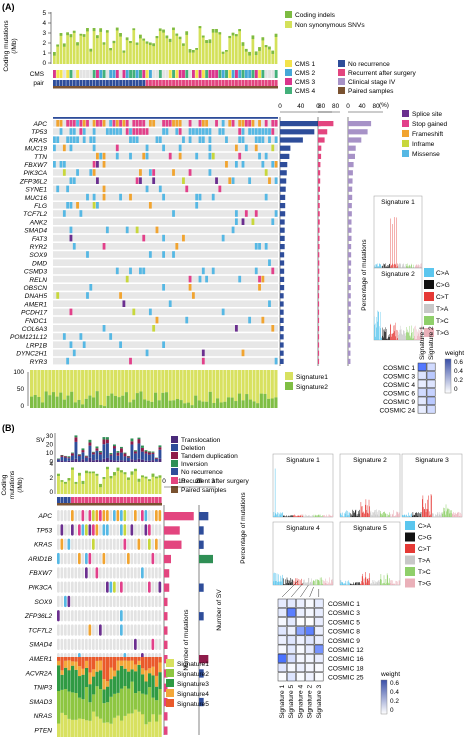  Describe the element at coordinates (344, 622) in the screenshot. I see `cosine-b-row-label: COSMIC 5` at that location.